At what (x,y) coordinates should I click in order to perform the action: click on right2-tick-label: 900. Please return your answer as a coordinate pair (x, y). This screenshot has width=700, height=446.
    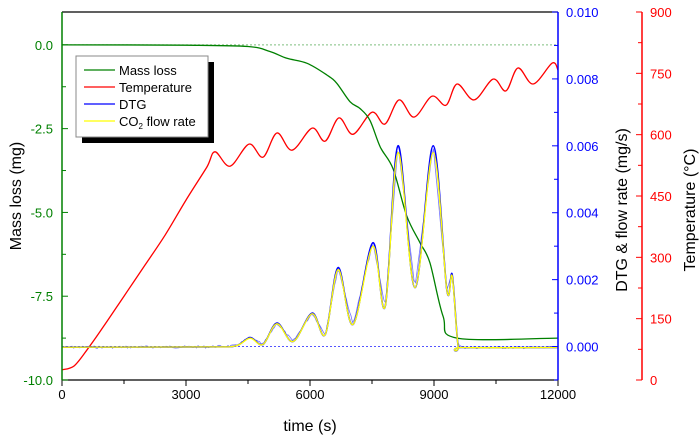
    Looking at the image, I should click on (661, 12).